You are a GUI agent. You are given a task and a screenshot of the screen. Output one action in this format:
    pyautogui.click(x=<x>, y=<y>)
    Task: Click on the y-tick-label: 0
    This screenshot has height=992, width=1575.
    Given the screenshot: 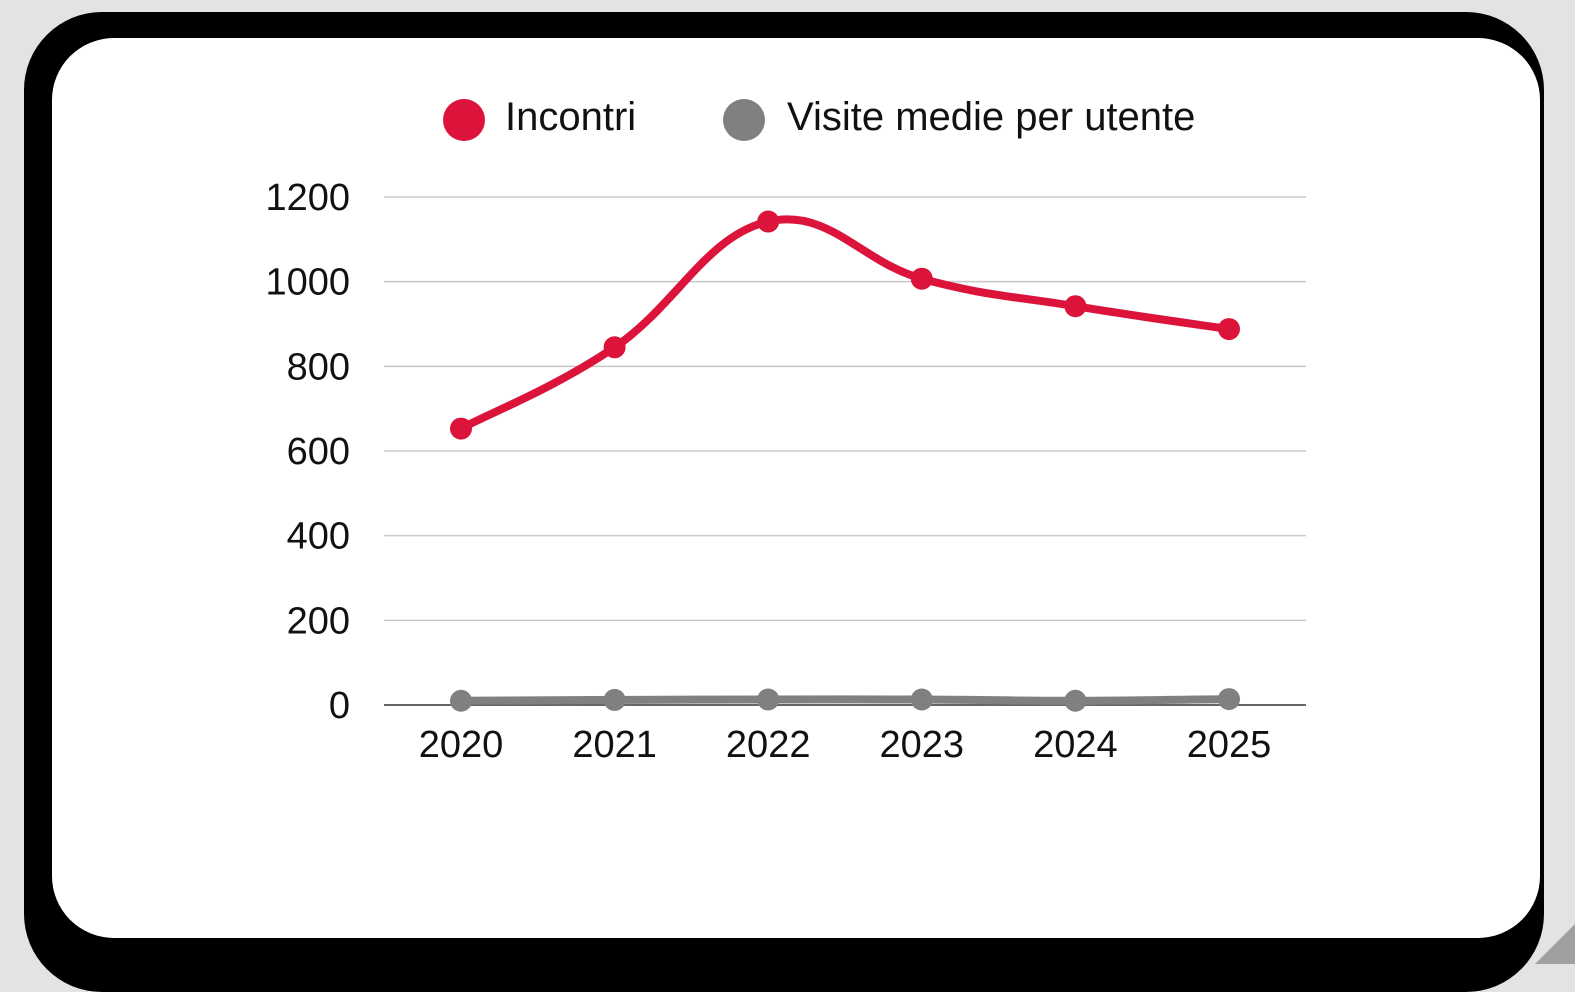 What is the action you would take?
    pyautogui.click(x=339, y=706)
    